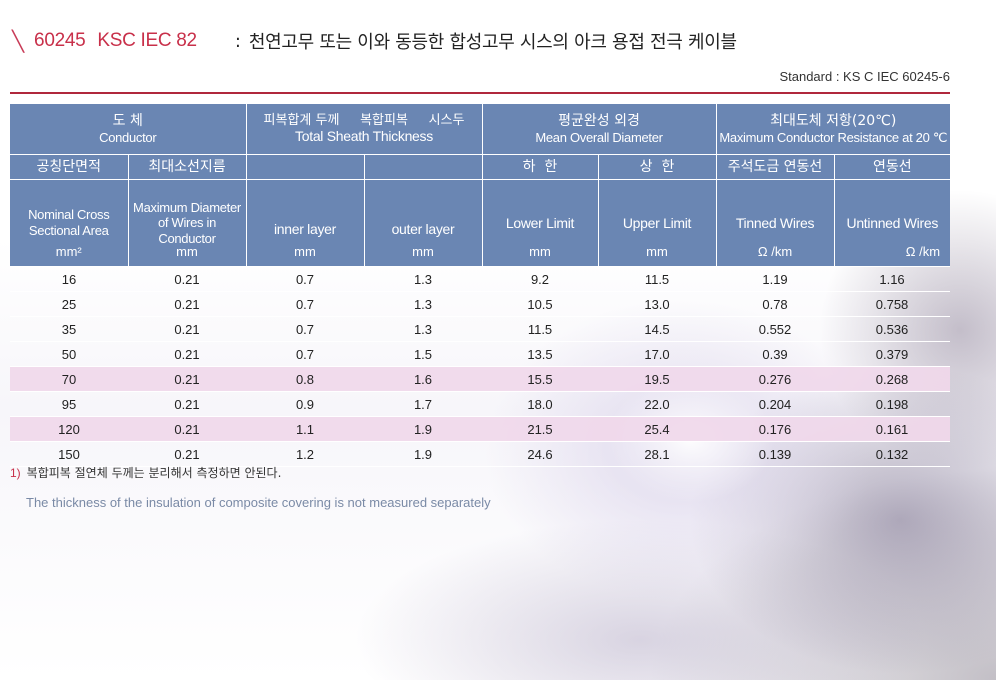 The height and width of the screenshot is (680, 996). I want to click on cell-lower: 11.5, so click(540, 329).